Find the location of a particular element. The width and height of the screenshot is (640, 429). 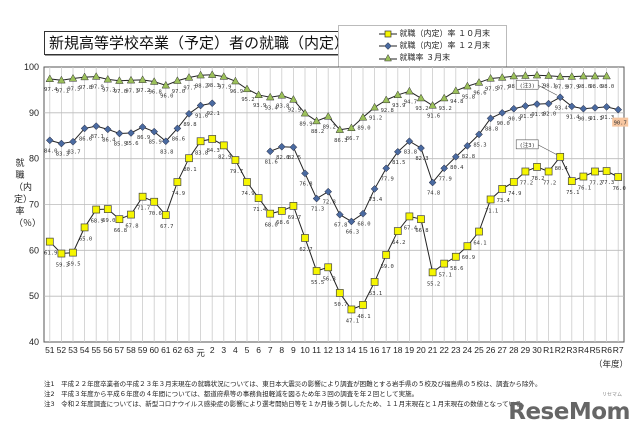

x-tick-label: 3 is located at coordinates (223, 350).